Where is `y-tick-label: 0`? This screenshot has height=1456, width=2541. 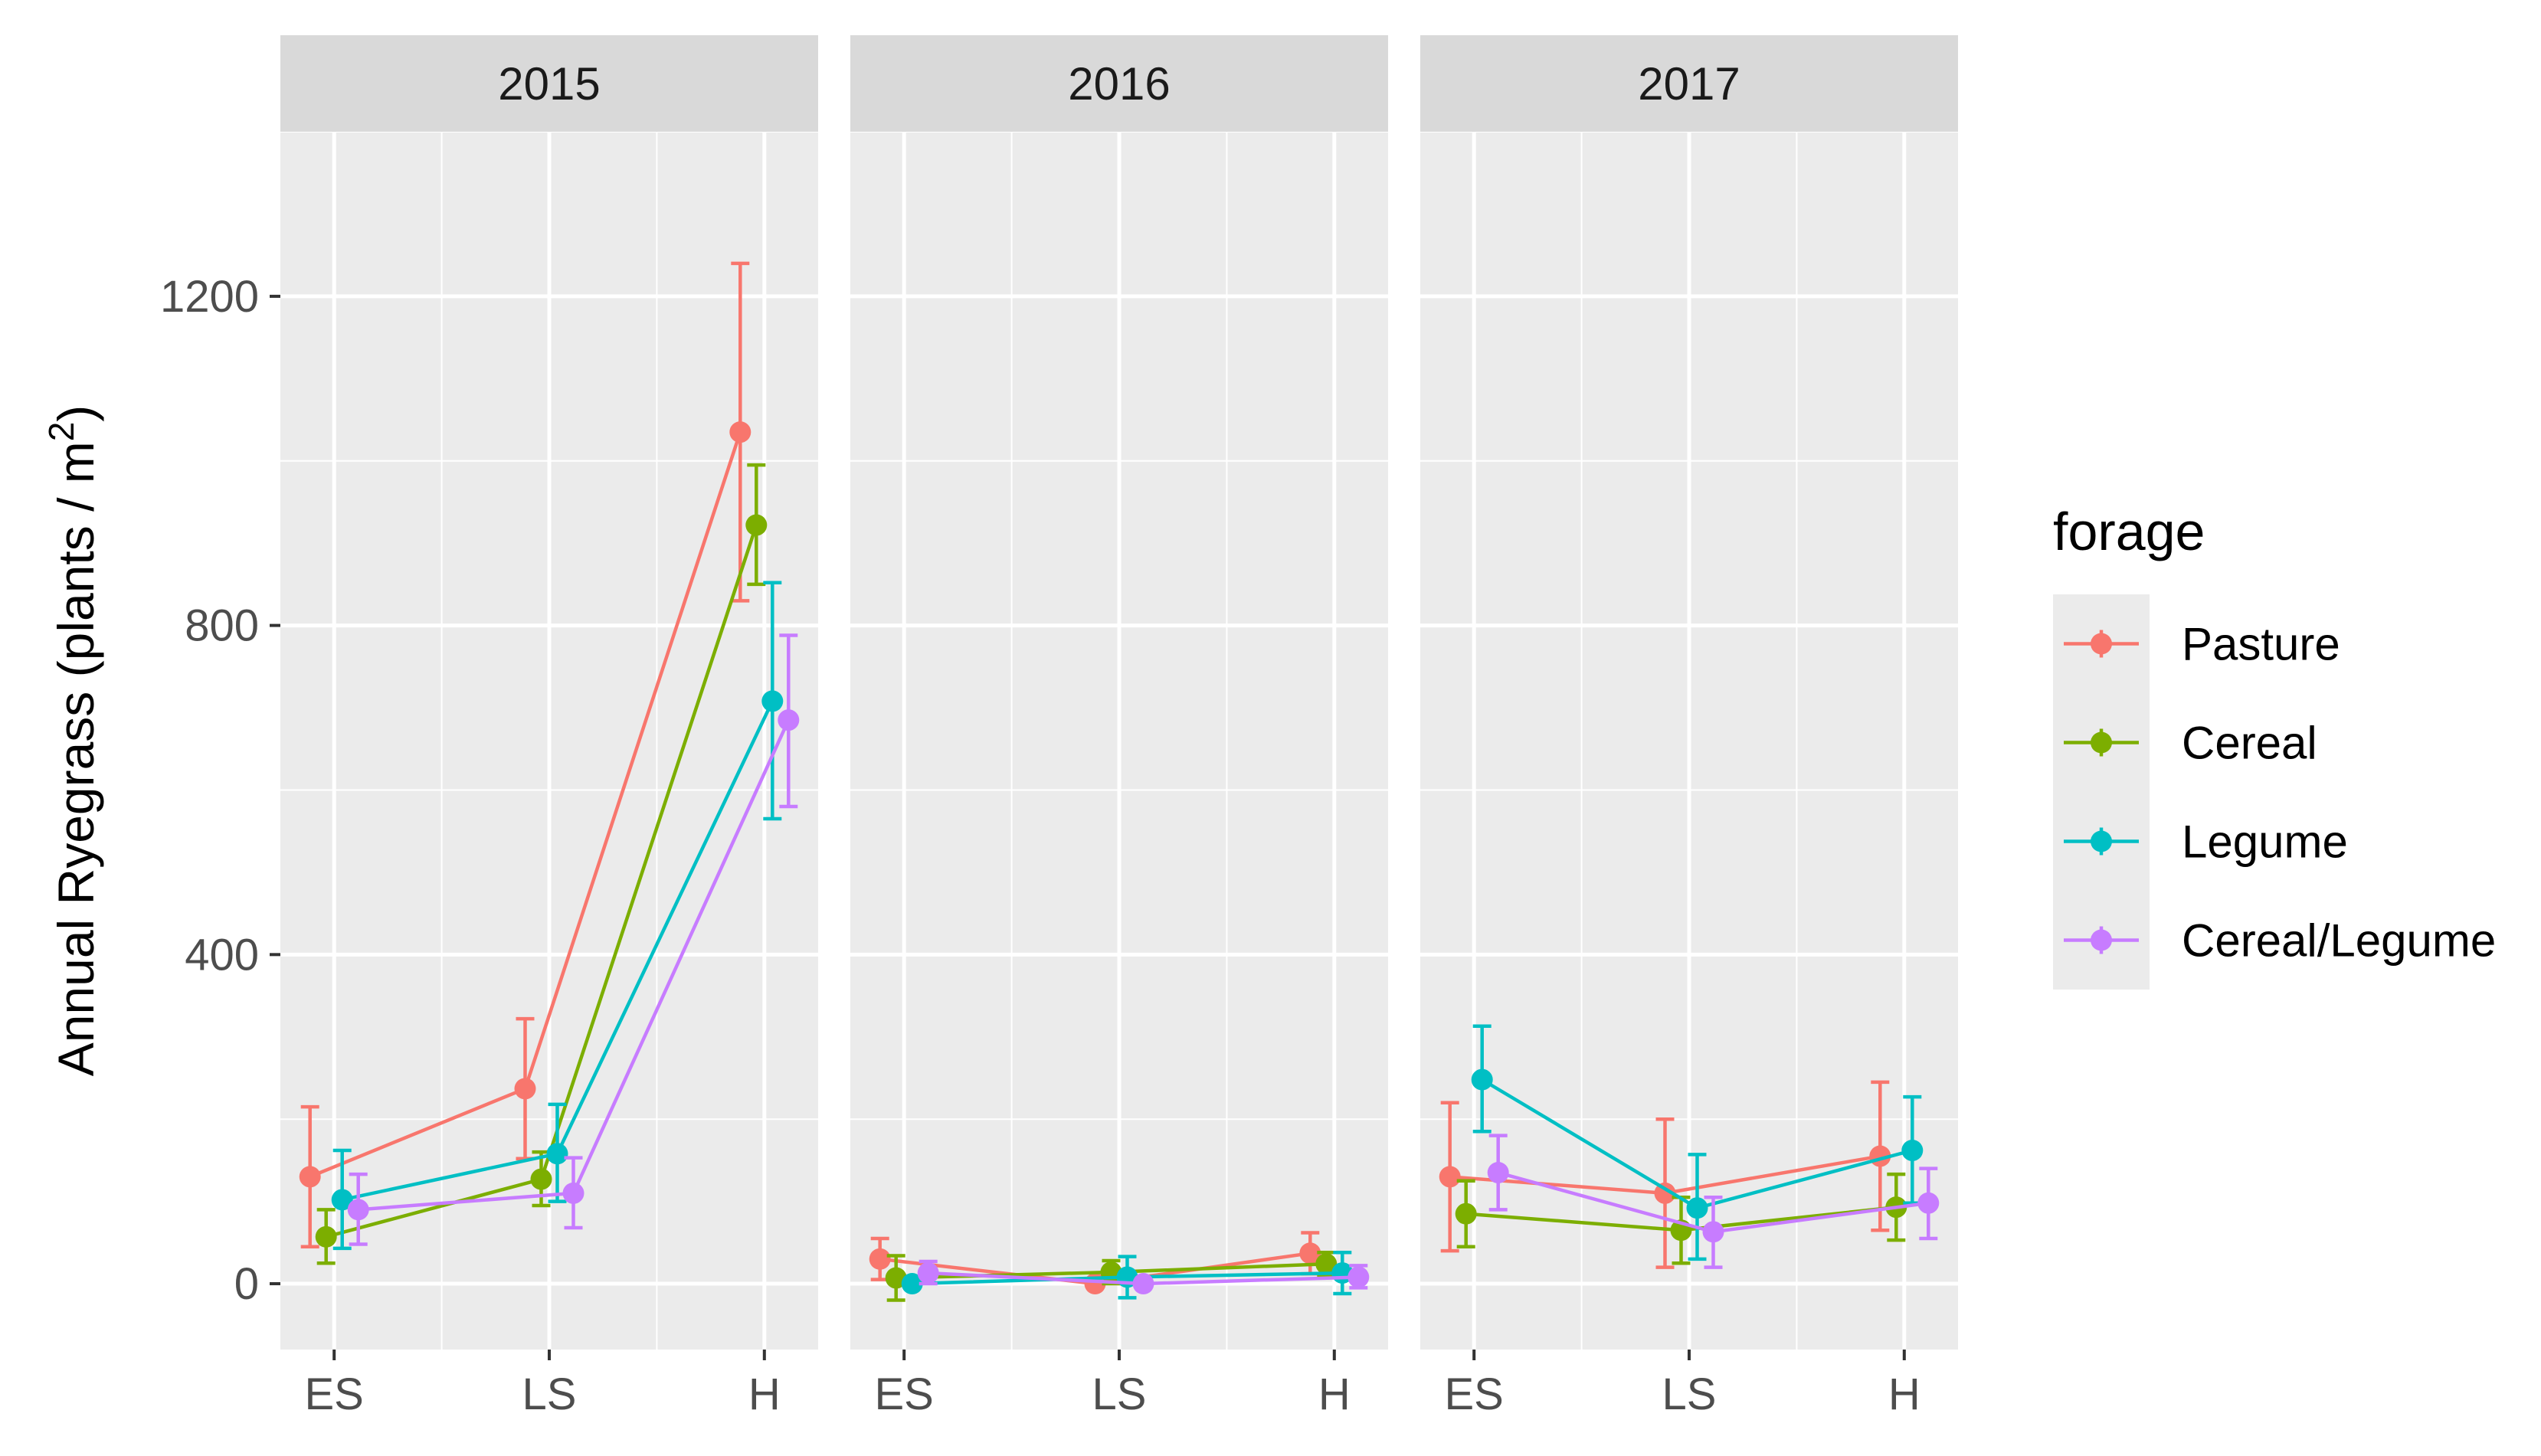
y-tick-label: 0 is located at coordinates (246, 1284).